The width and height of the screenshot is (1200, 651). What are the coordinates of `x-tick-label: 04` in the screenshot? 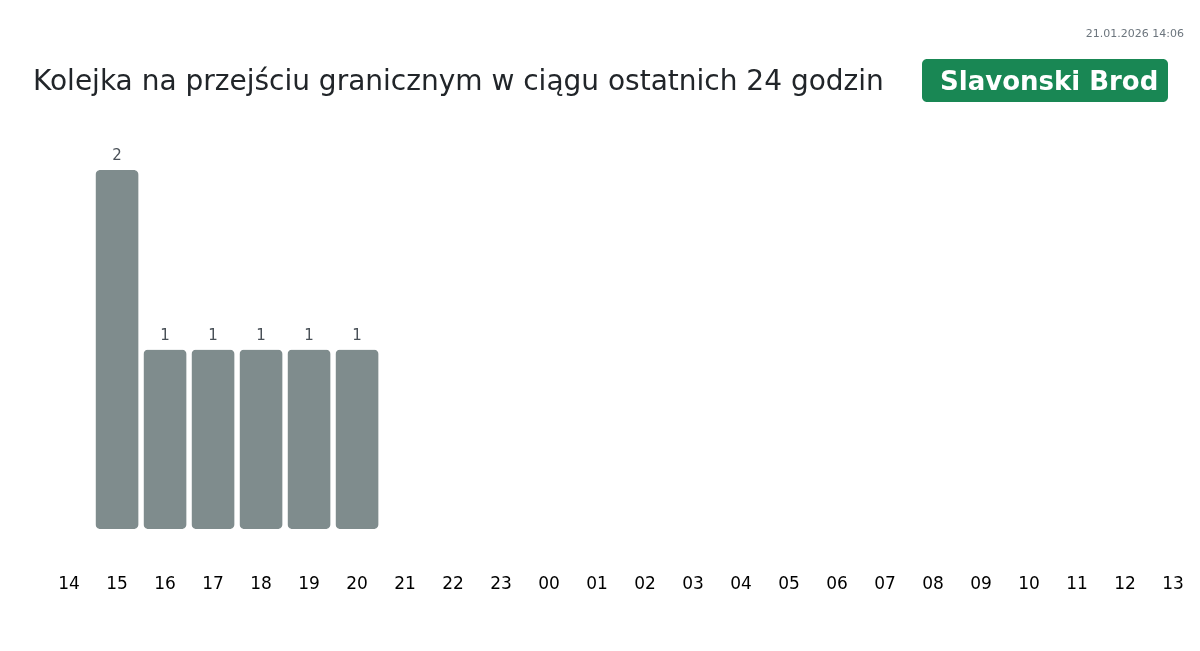 It's located at (741, 582).